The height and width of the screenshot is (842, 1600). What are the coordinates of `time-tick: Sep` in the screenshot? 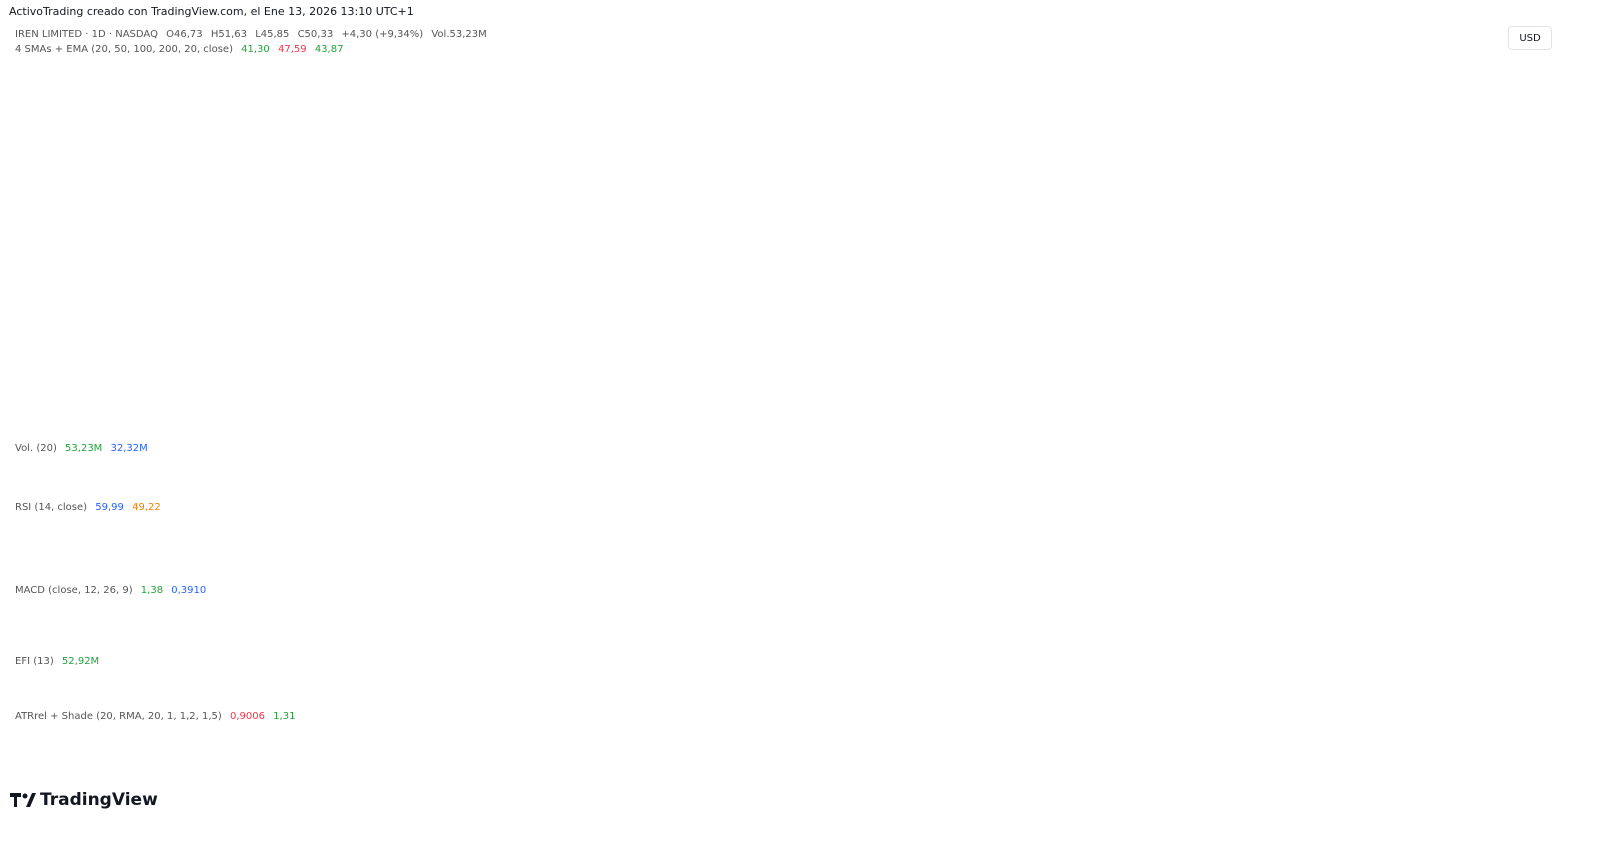 It's located at (724, 761).